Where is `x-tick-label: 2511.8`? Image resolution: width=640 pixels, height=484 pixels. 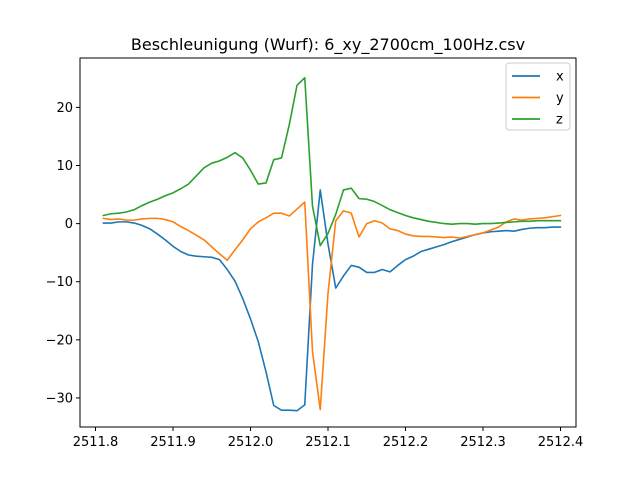 x-tick-label: 2511.8 is located at coordinates (96, 442).